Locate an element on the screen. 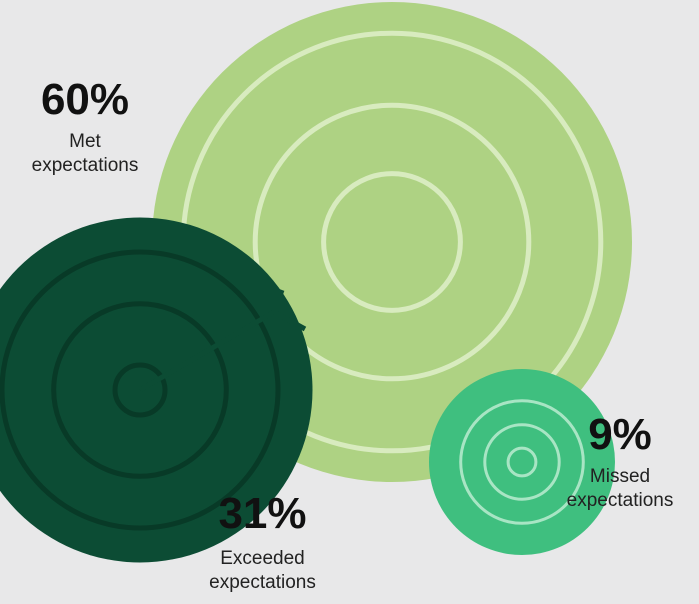  met-caption-line2: expectations is located at coordinates (85, 165).